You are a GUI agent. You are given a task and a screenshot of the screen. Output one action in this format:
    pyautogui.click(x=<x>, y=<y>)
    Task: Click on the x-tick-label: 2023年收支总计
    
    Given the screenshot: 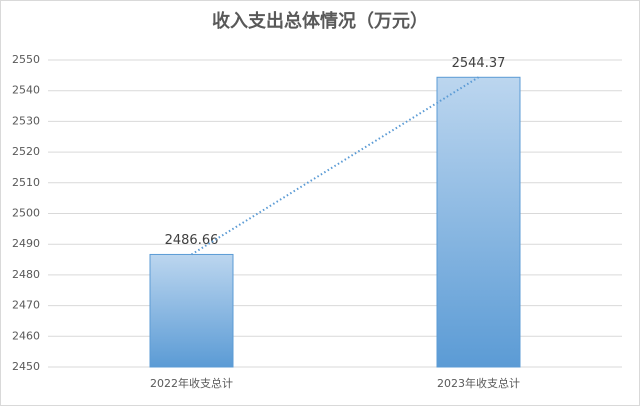 What is the action you would take?
    pyautogui.click(x=478, y=383)
    